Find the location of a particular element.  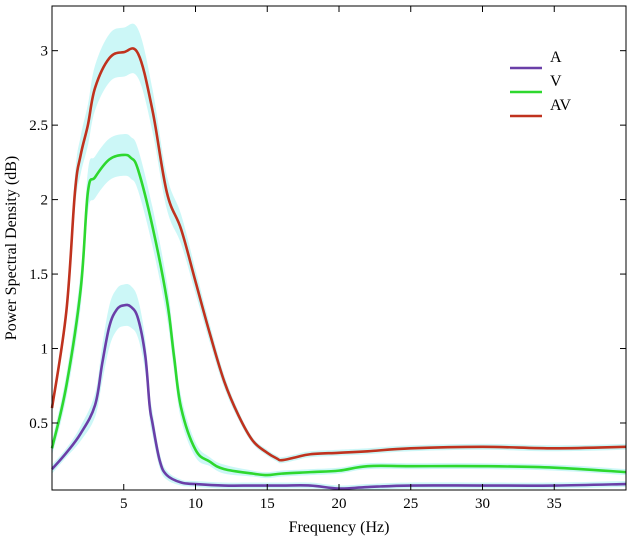

x-tick-label: 30 is located at coordinates (482, 504).